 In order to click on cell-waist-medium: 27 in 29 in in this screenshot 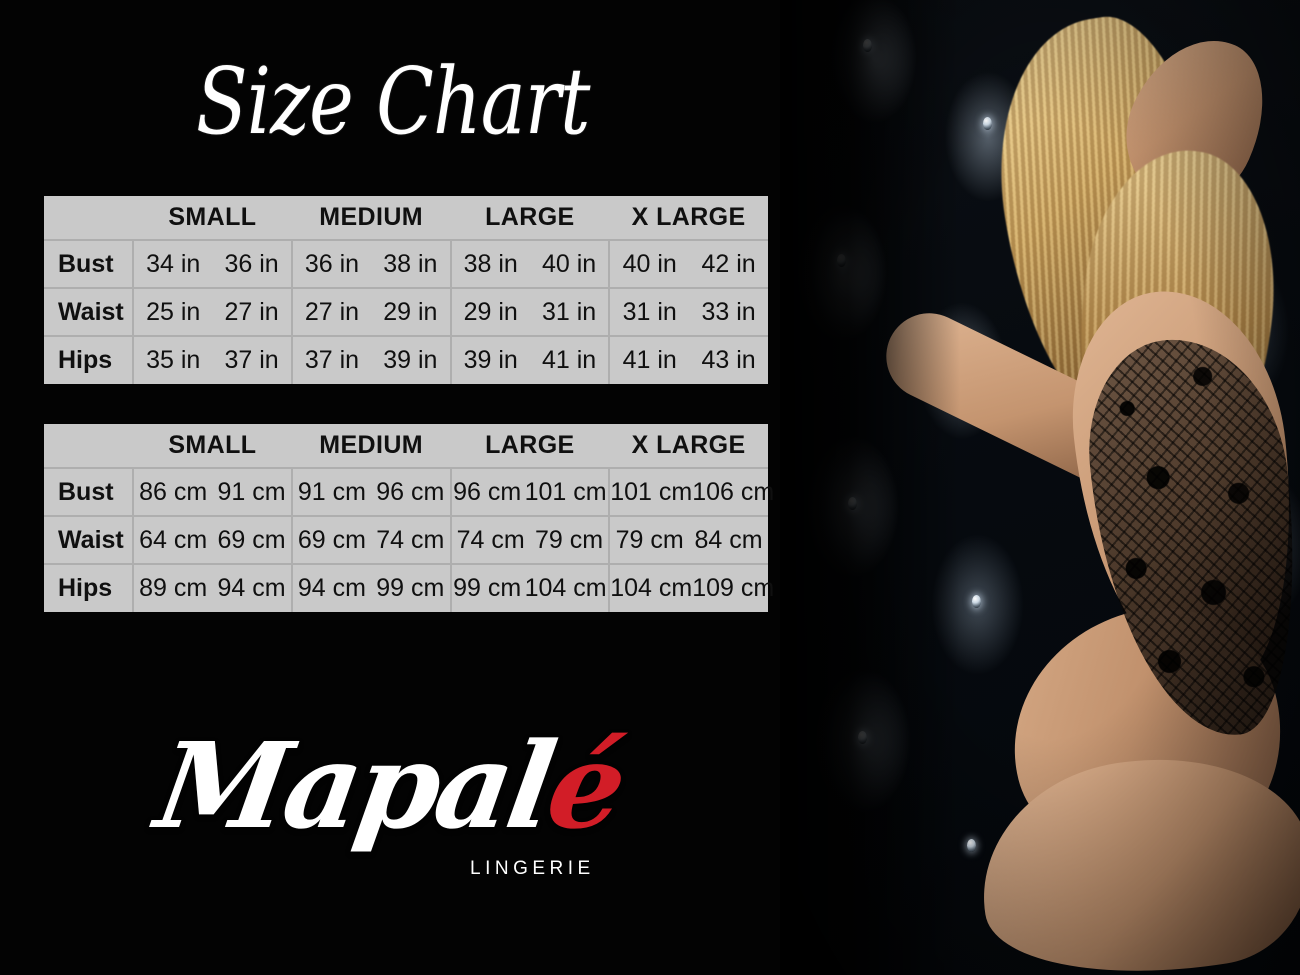, I will do `click(370, 312)`.